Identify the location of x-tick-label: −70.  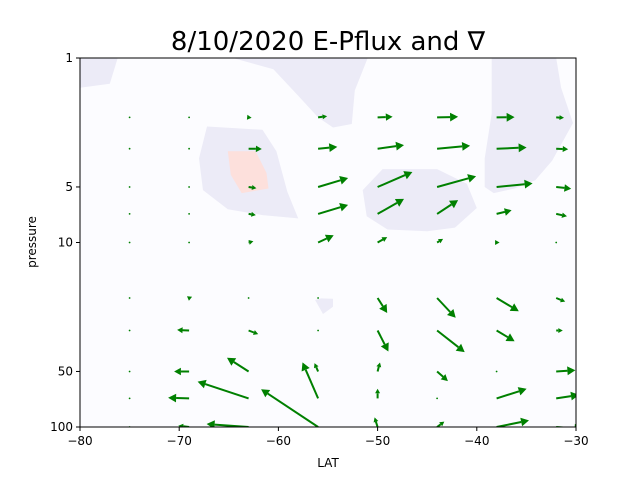
(179, 441).